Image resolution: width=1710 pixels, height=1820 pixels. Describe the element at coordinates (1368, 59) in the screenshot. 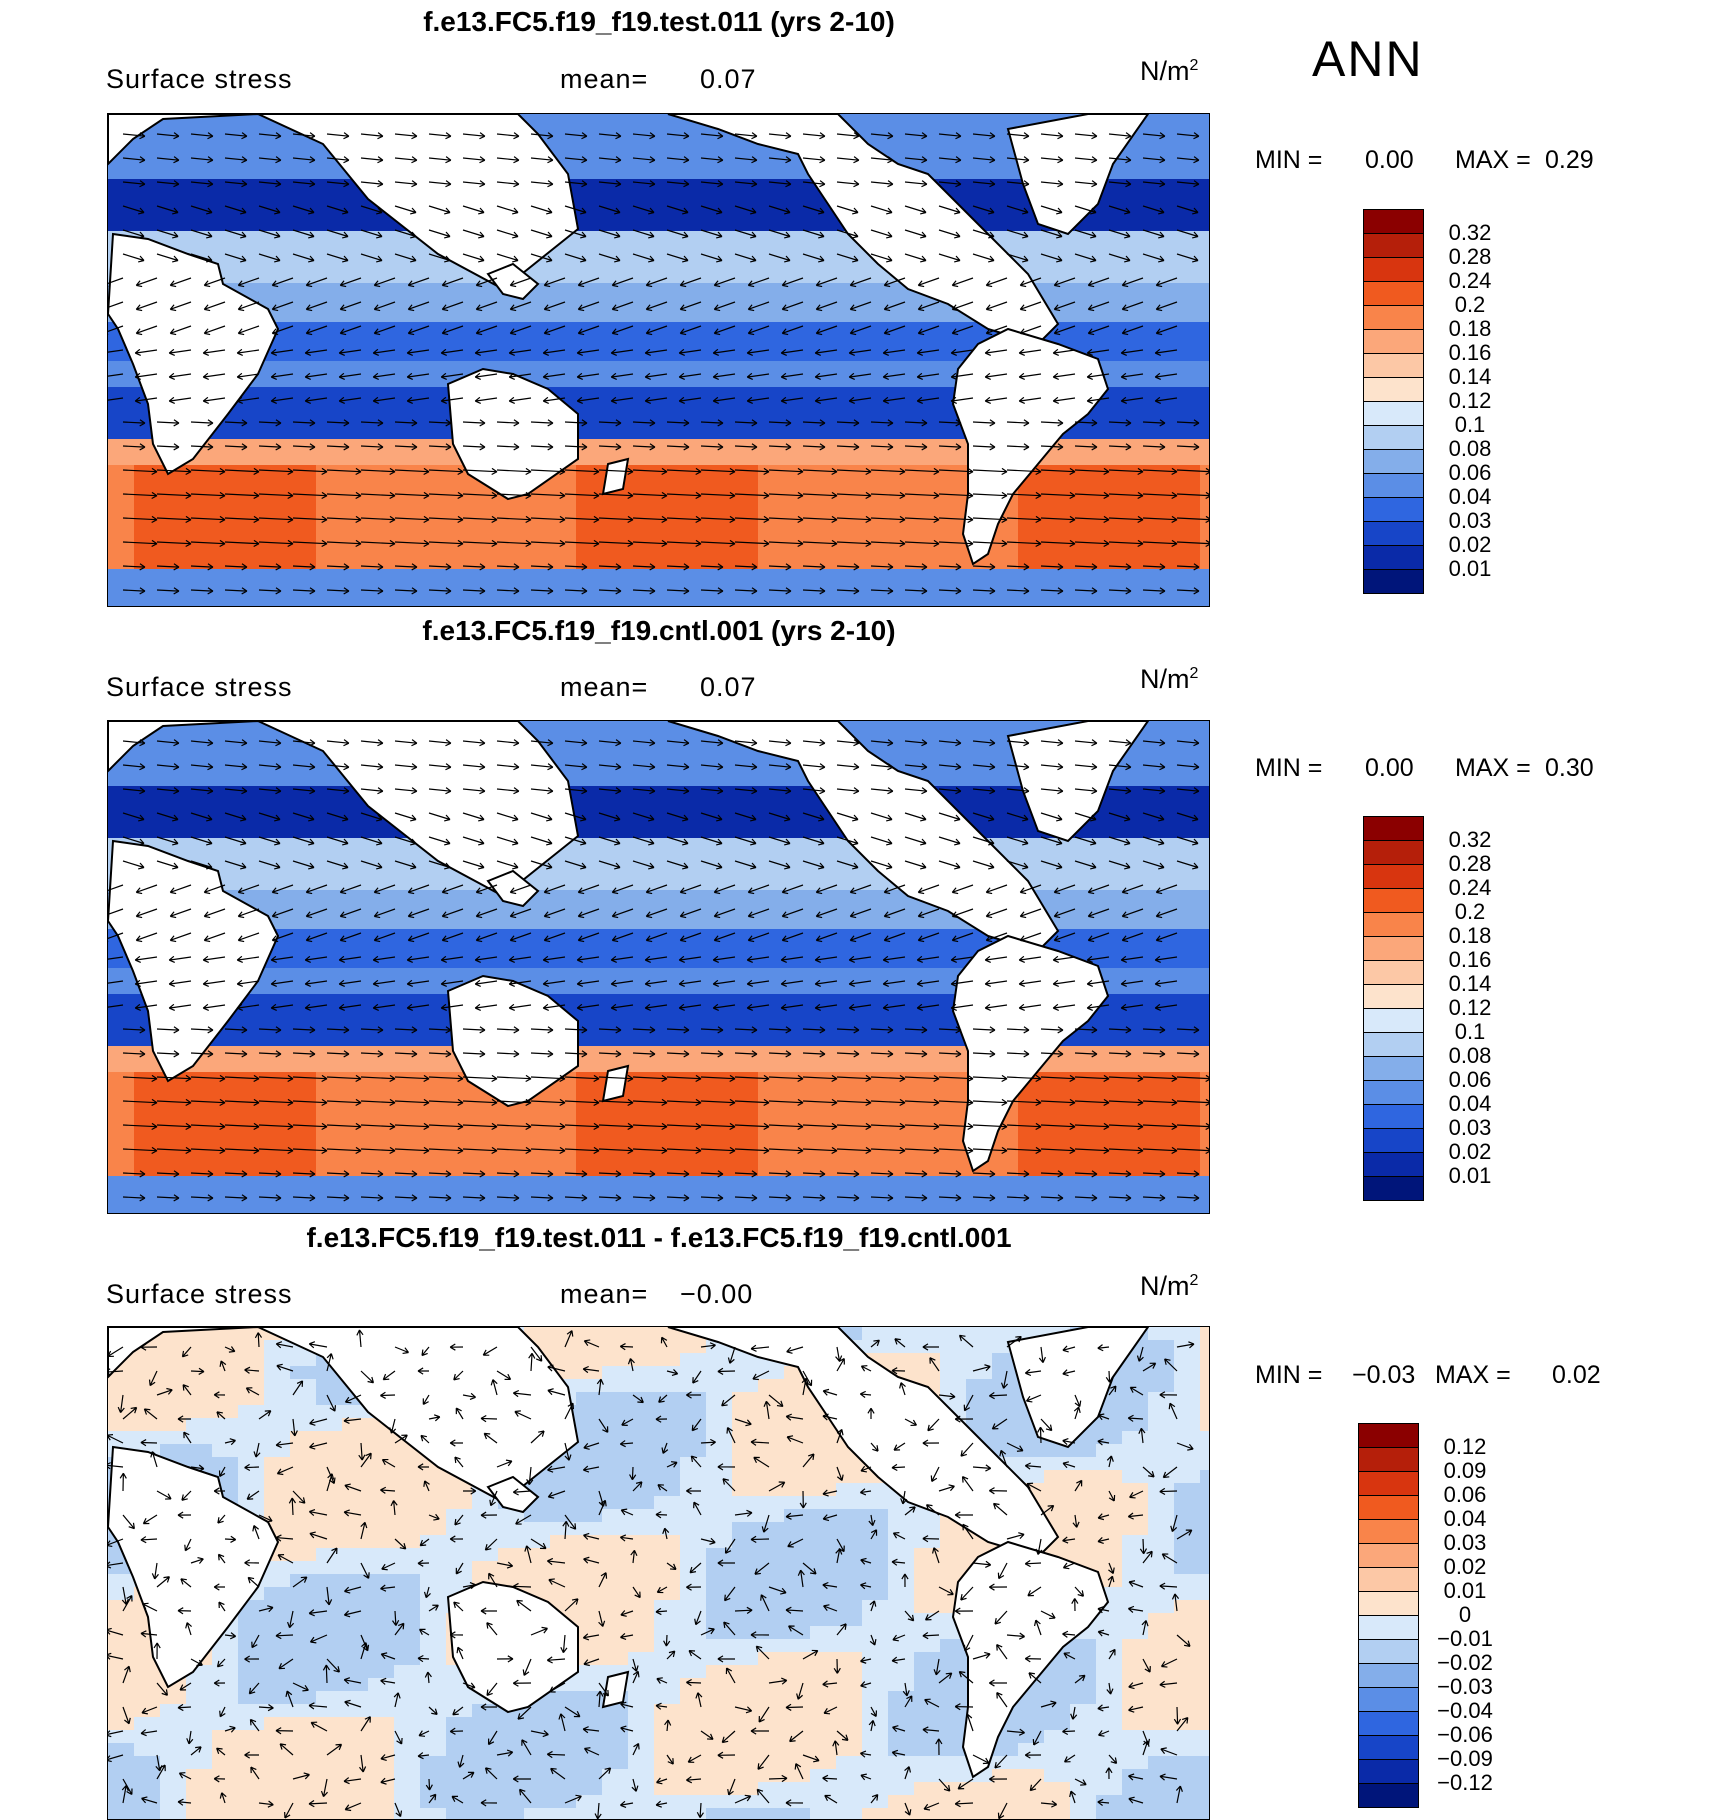

I see `season-label: ANN` at that location.